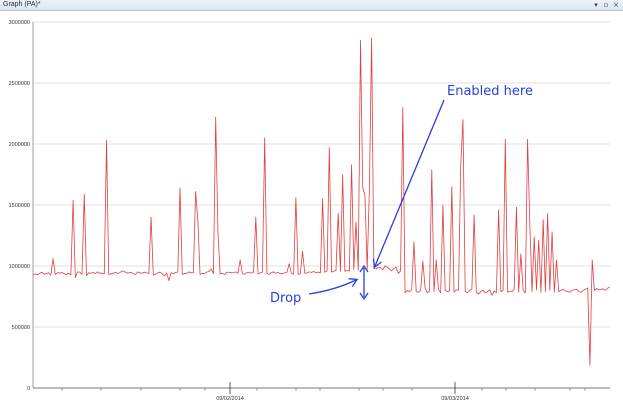 The height and width of the screenshot is (415, 623). Describe the element at coordinates (596, 5) in the screenshot. I see `pin-icon: ▾` at that location.